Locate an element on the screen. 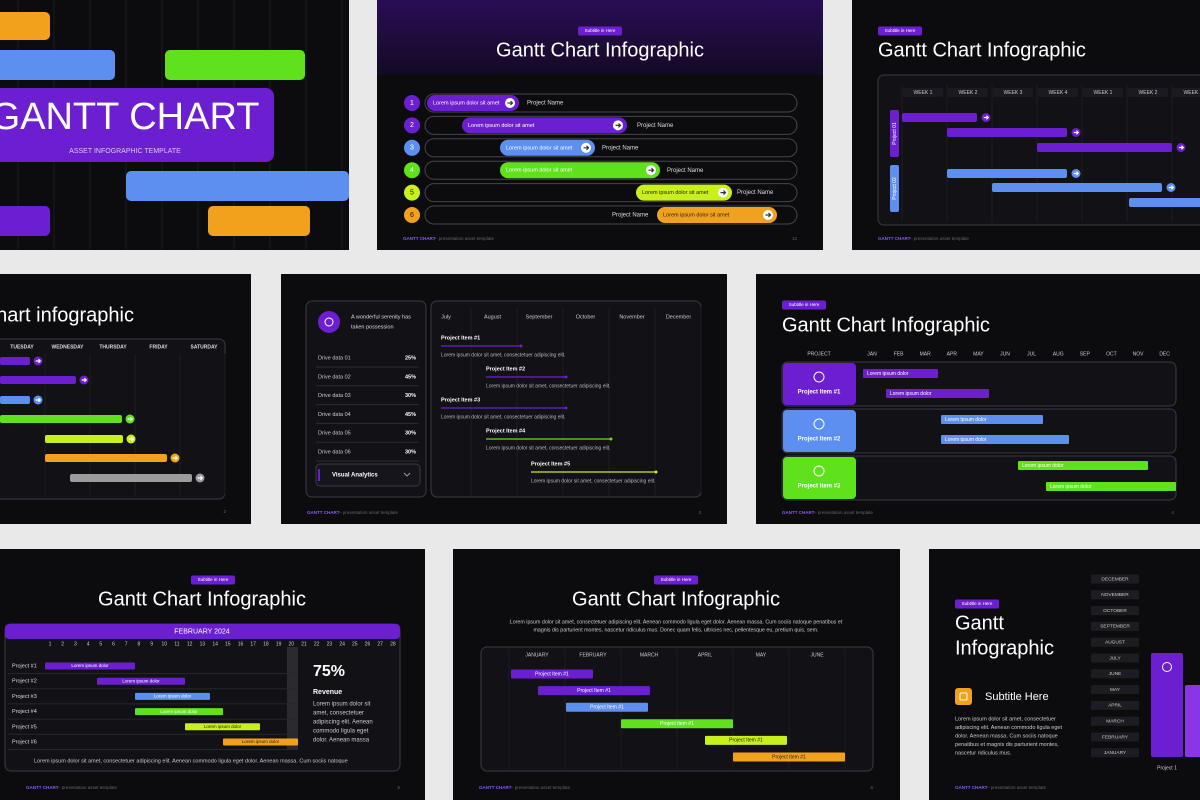 Image resolution: width=1200 pixels, height=800 pixels. body-text: dolor. Aenean massa. Cum sociis natoque is located at coordinates (1006, 736).